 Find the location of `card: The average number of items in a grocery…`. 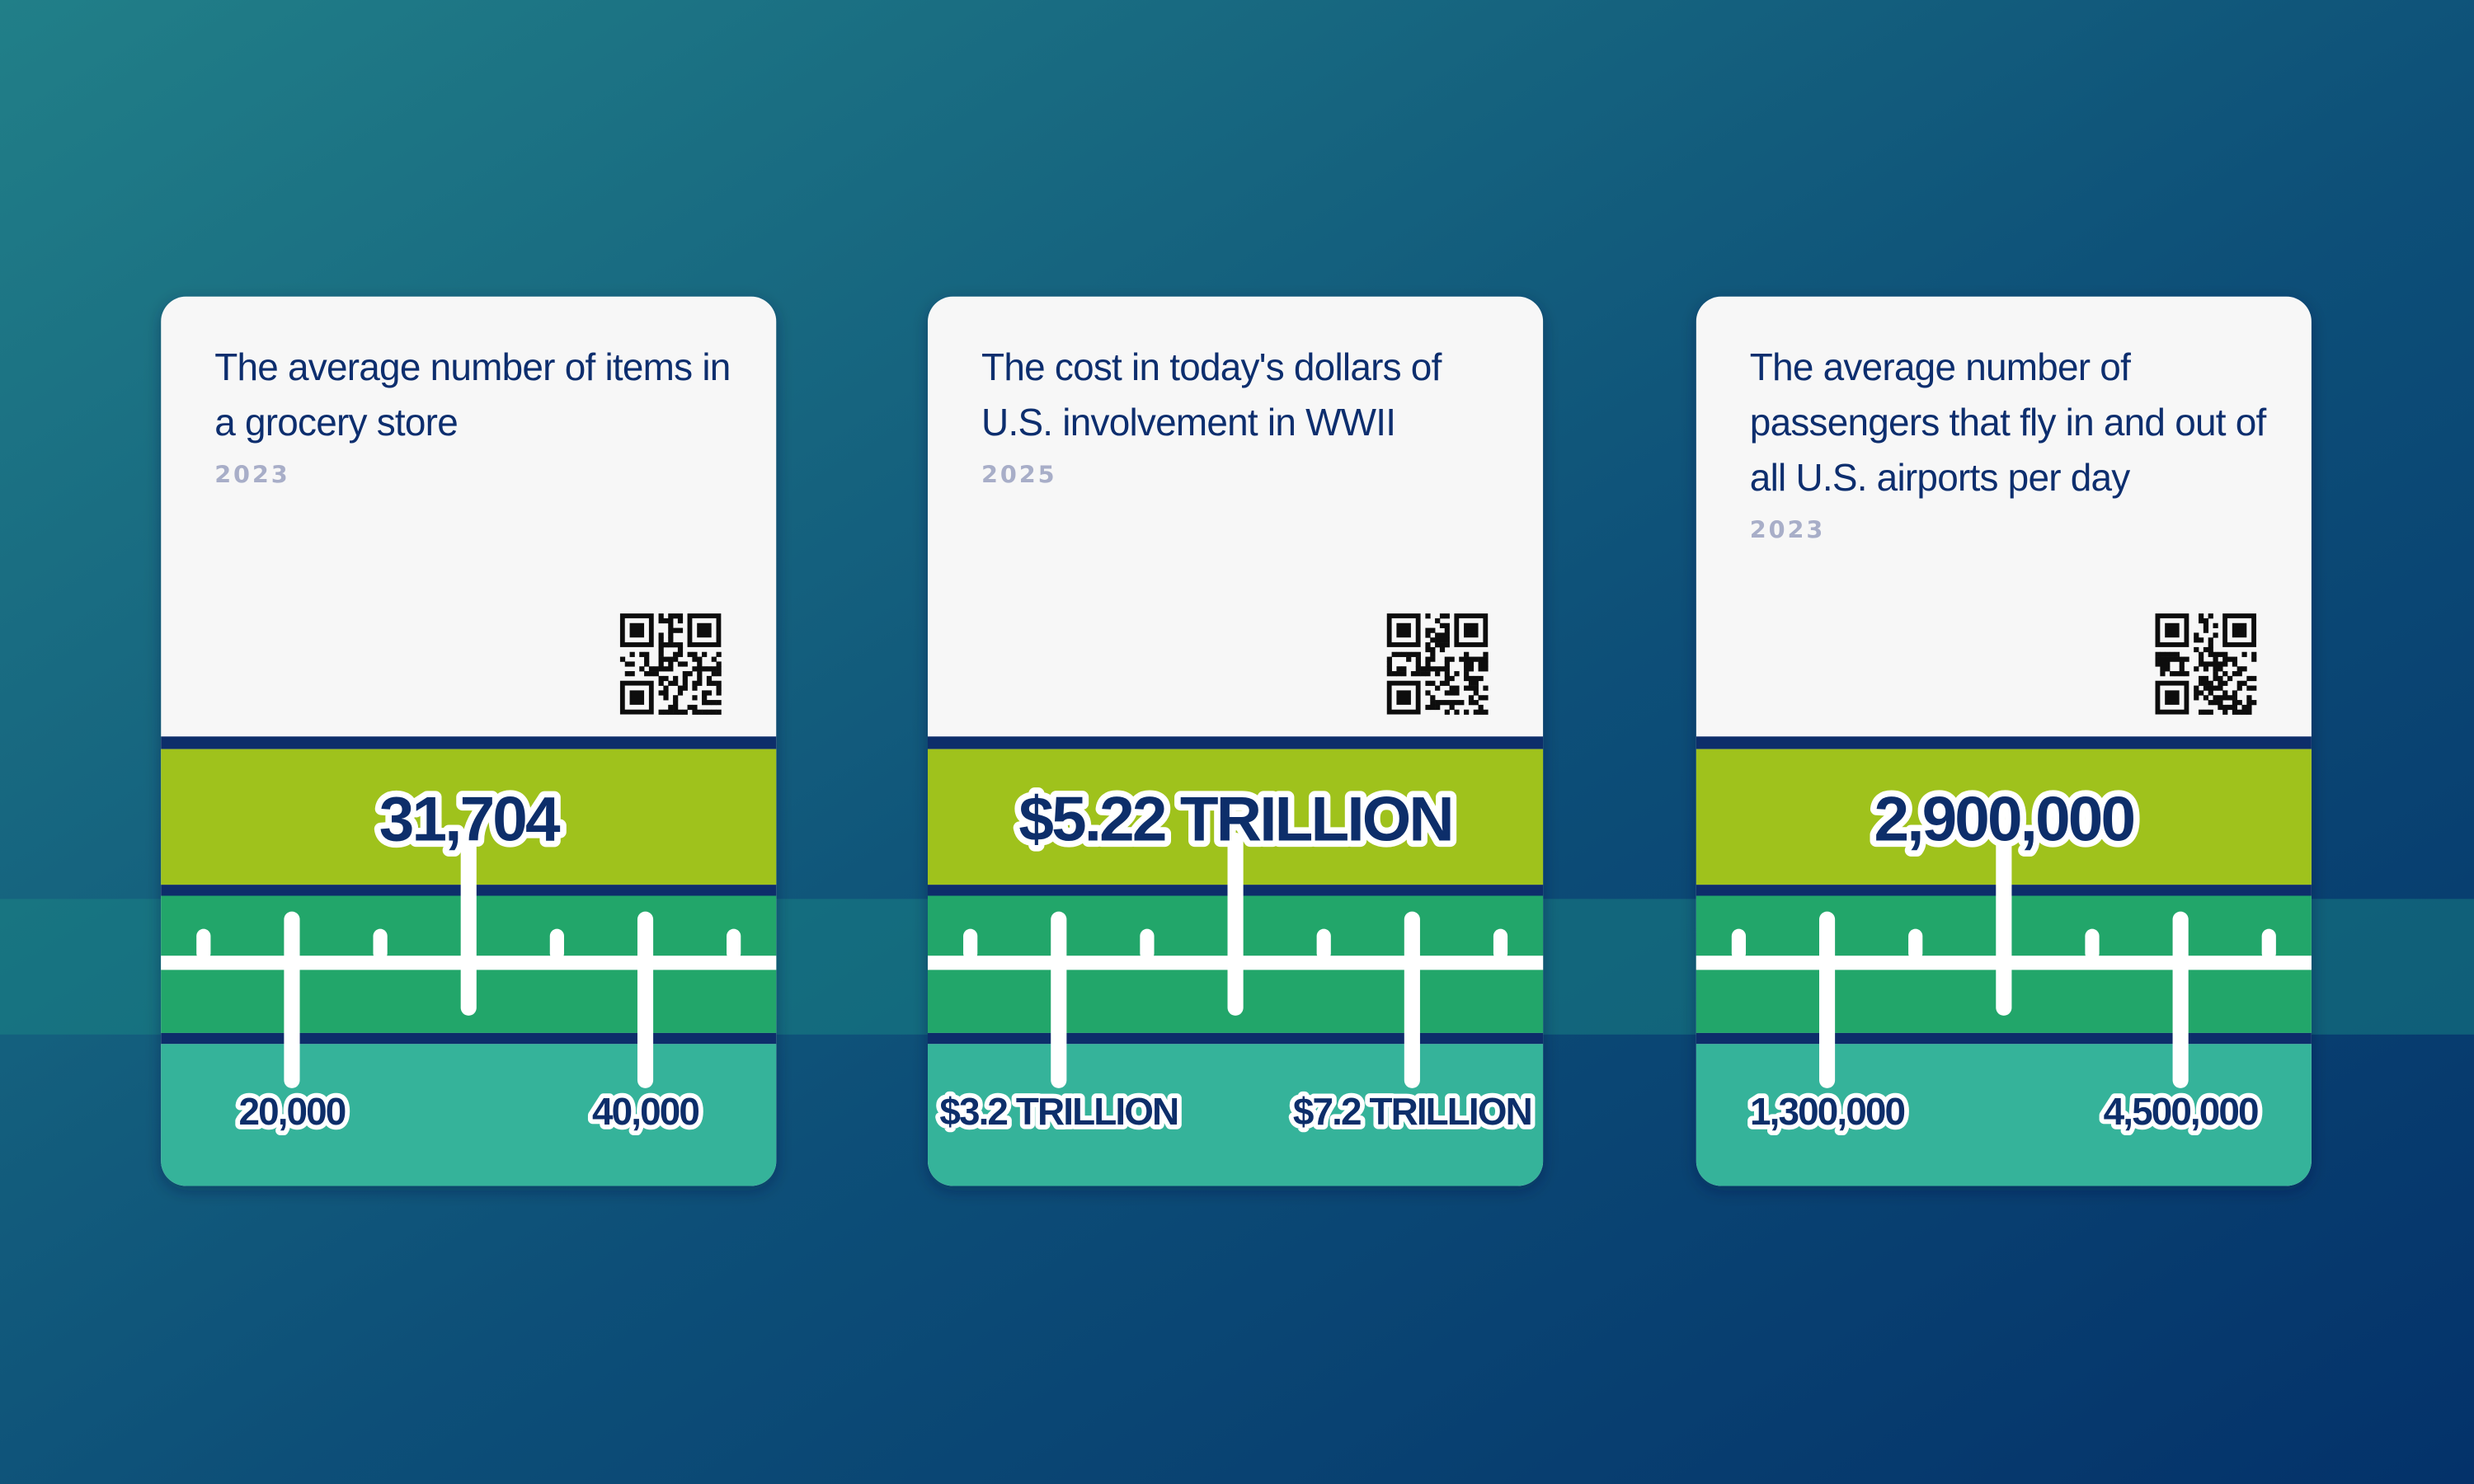

card: The average number of items in a grocery… is located at coordinates (469, 741).